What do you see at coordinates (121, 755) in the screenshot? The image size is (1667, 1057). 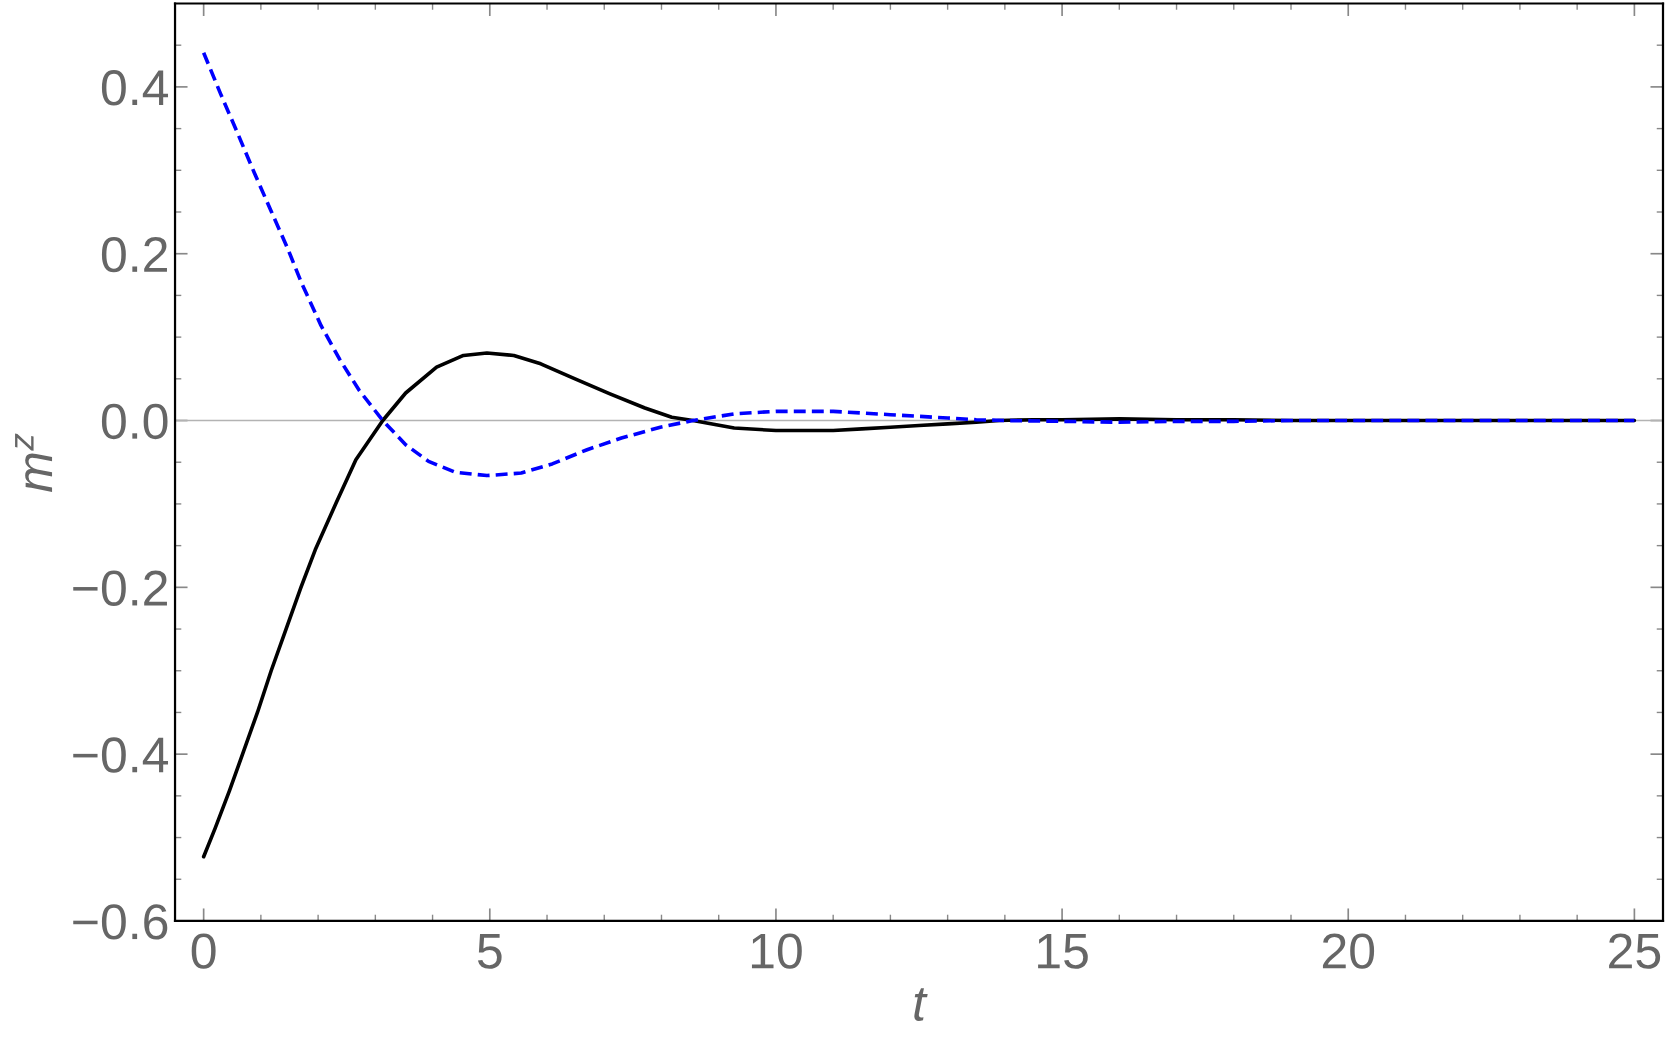 I see `y-tick-label: −0.4` at bounding box center [121, 755].